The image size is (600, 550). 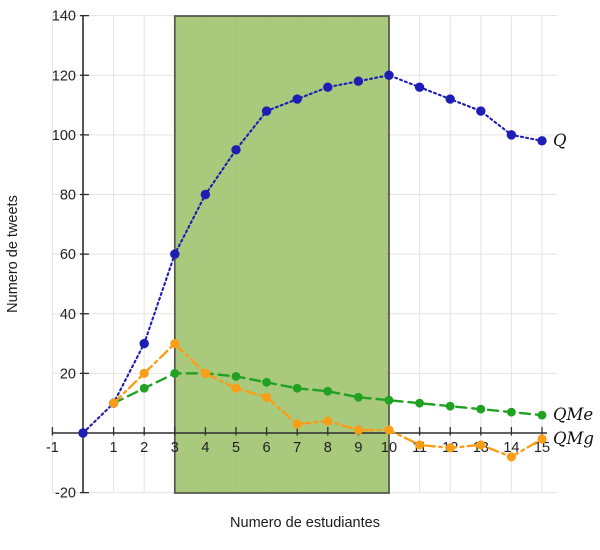 I want to click on x-tick-label: 15, so click(x=542, y=448).